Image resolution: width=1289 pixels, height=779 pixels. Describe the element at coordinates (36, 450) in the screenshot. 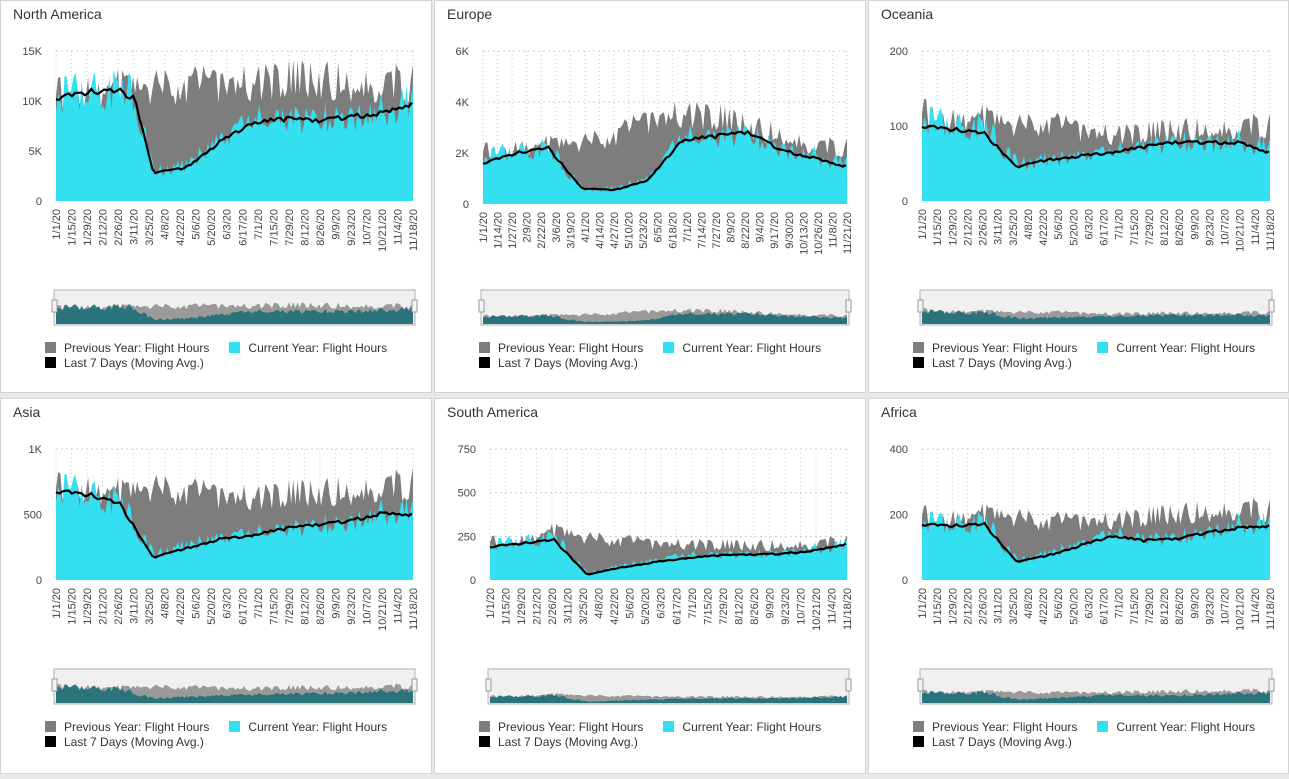

I see `y-tick-label: 1K` at that location.